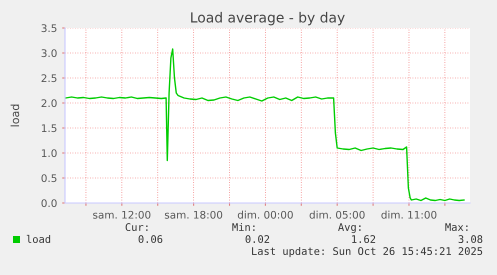 This screenshot has width=497, height=275. I want to click on y-tick-label: 1.0, so click(49, 153).